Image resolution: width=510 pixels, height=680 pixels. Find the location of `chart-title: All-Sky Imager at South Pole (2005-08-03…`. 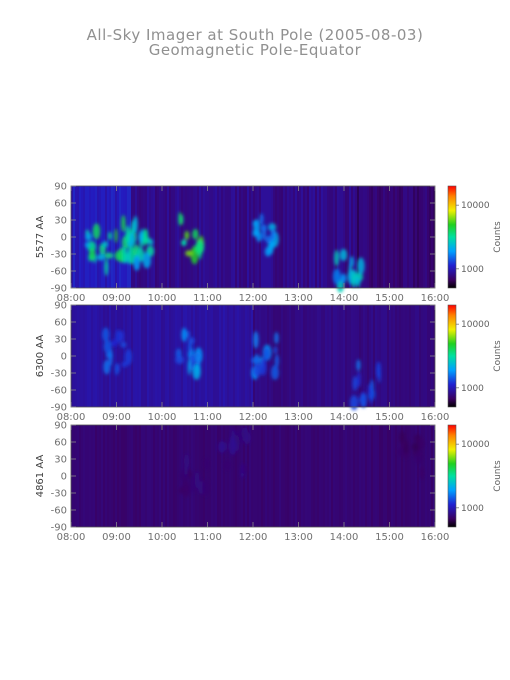

chart-title: All-Sky Imager at South Pole (2005-08-03… is located at coordinates (255, 35).